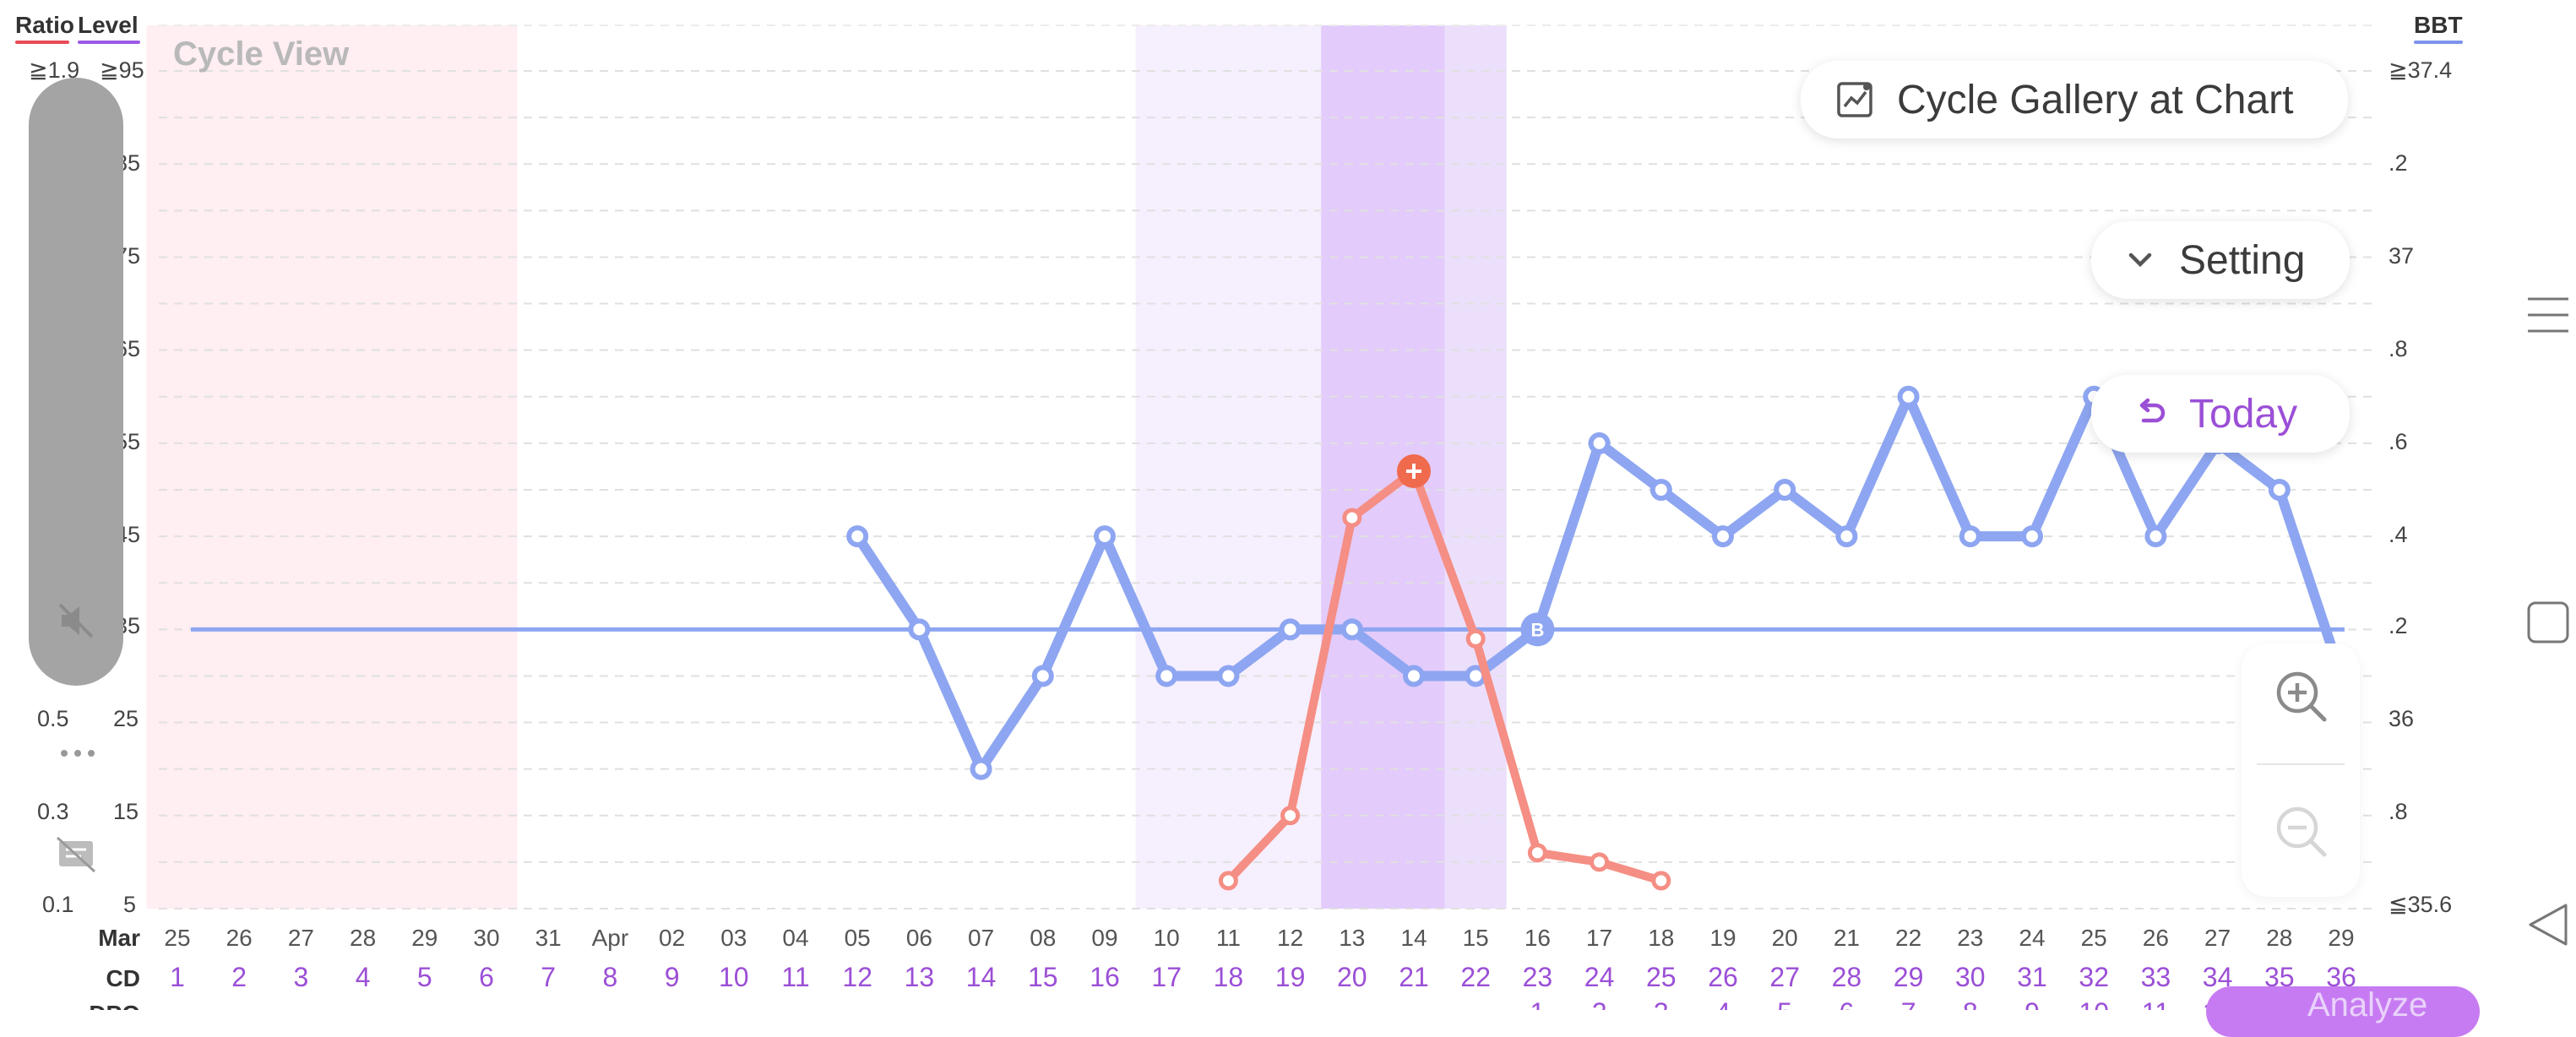  Describe the element at coordinates (672, 977) in the screenshot. I see `cd-value: 9` at that location.